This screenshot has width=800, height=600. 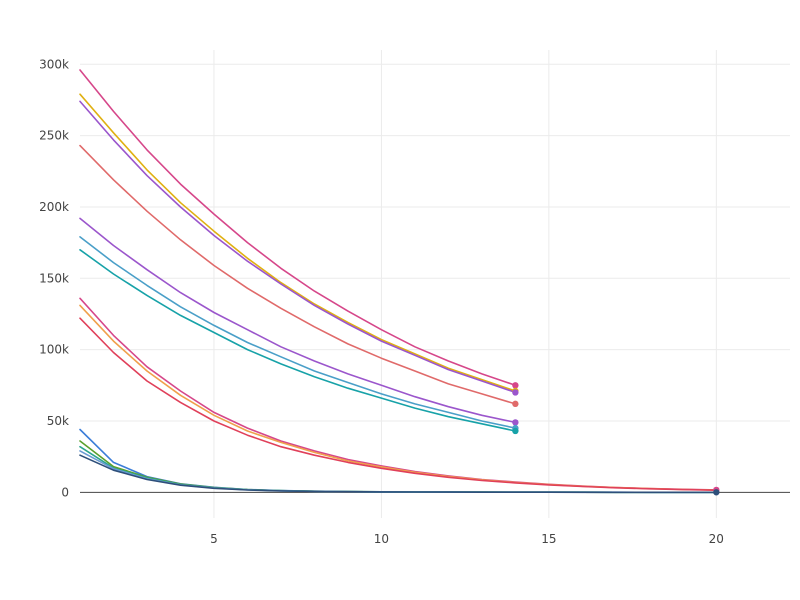 I want to click on x-axis-tick-labels: 5 10 15 20, so click(x=467, y=539).